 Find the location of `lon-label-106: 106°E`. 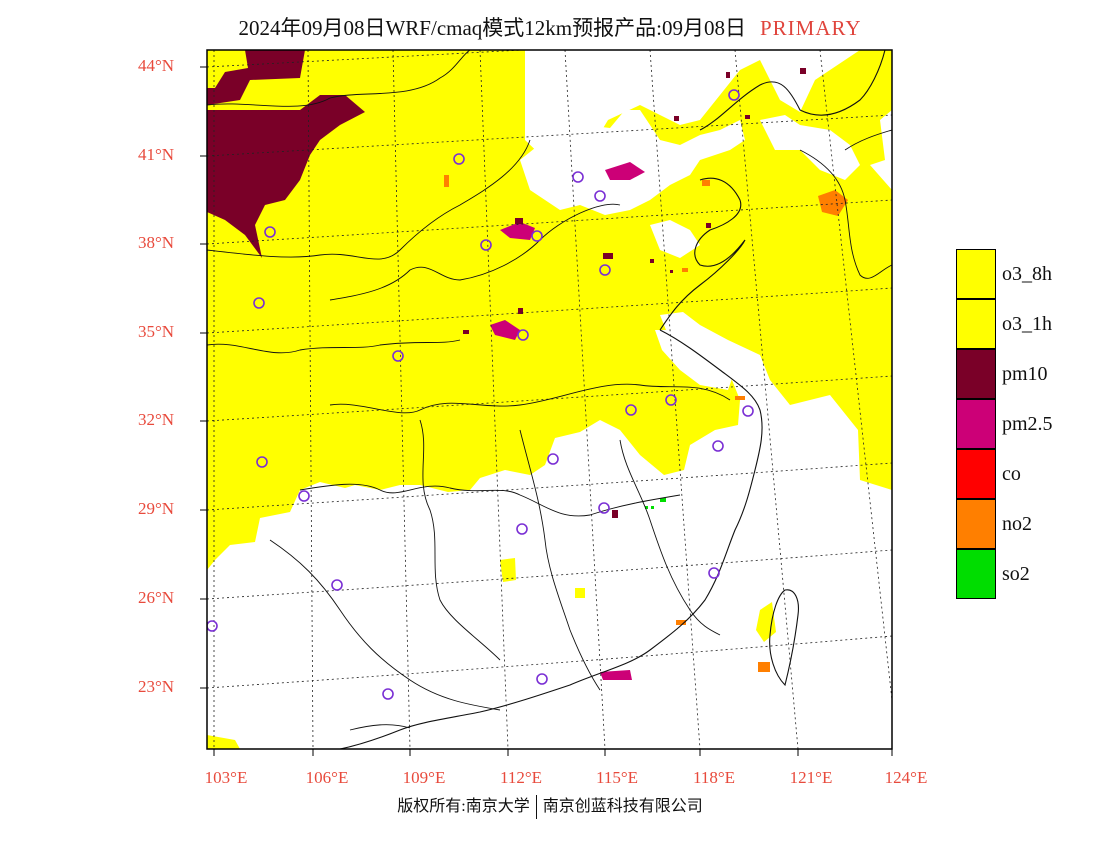

lon-label-106: 106°E is located at coordinates (327, 777).